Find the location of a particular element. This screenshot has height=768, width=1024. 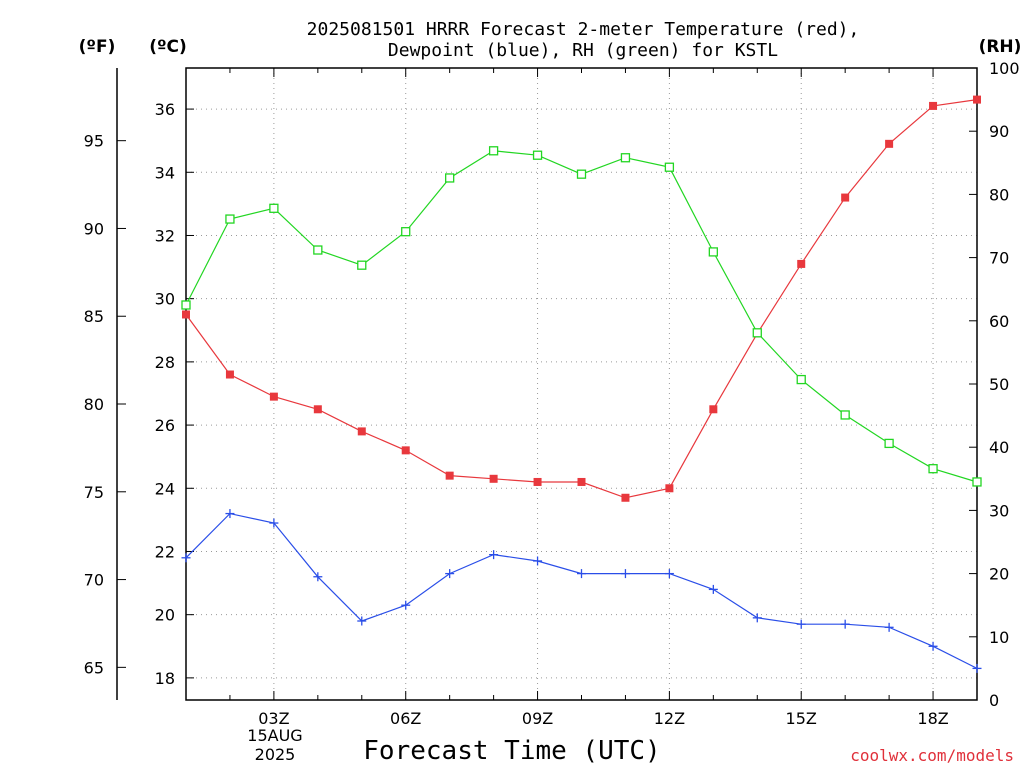

x-tick-label: 15Z is located at coordinates (801, 718).